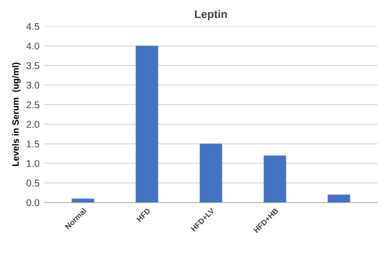 The image size is (387, 263). I want to click on y-tick-label: 0.0, so click(33, 202).